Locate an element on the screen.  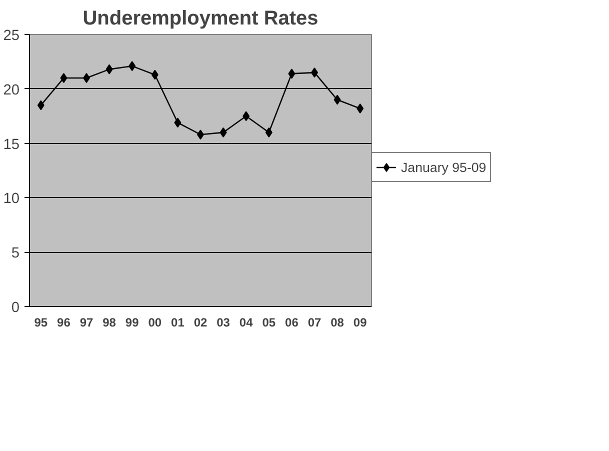
x-tick-label: 01 is located at coordinates (178, 323).